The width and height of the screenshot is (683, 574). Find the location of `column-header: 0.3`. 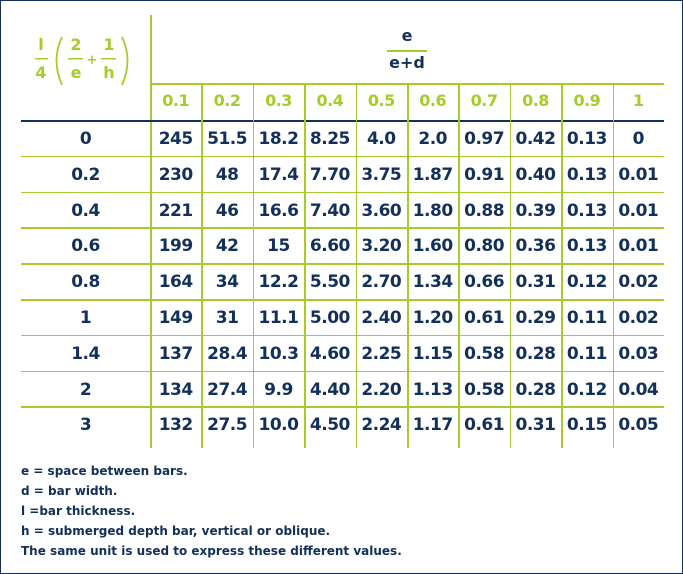

column-header: 0.3 is located at coordinates (278, 100).